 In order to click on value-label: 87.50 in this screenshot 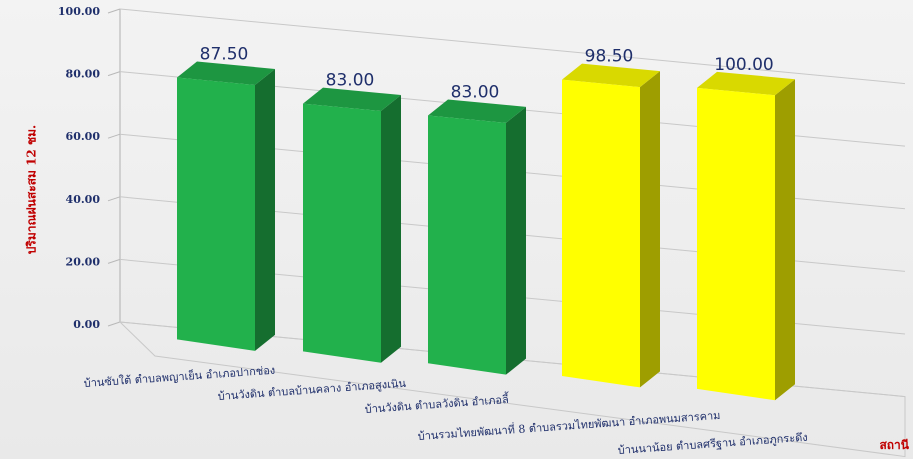, I will do `click(224, 55)`.